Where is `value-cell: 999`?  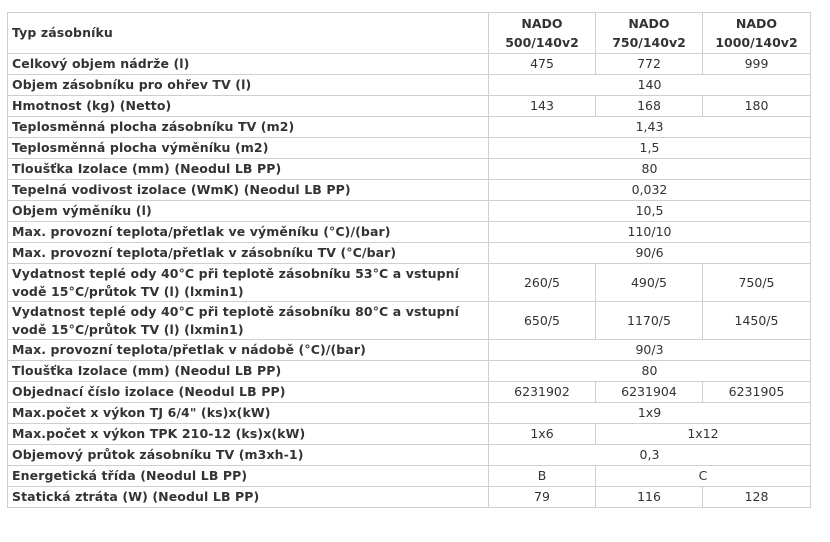
value-cell: 999 is located at coordinates (756, 64).